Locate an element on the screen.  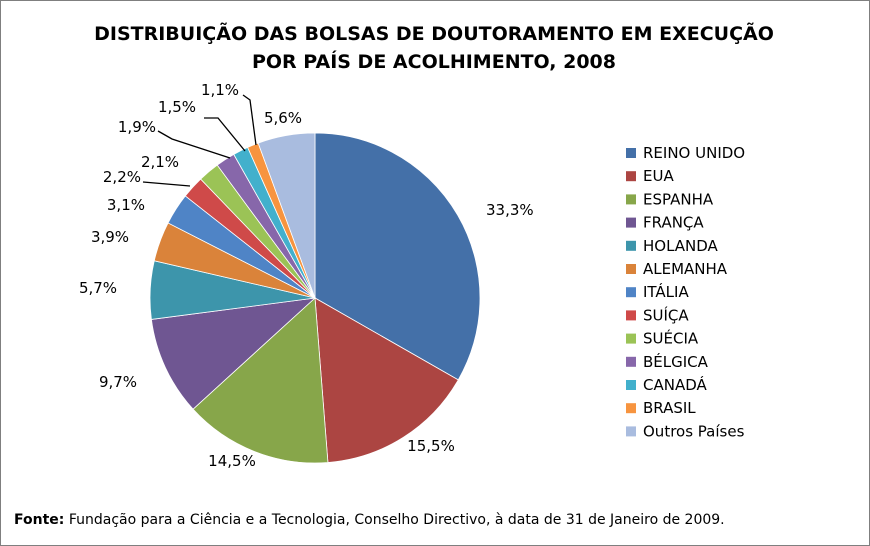
leader-line-suica is located at coordinates (166, 184).